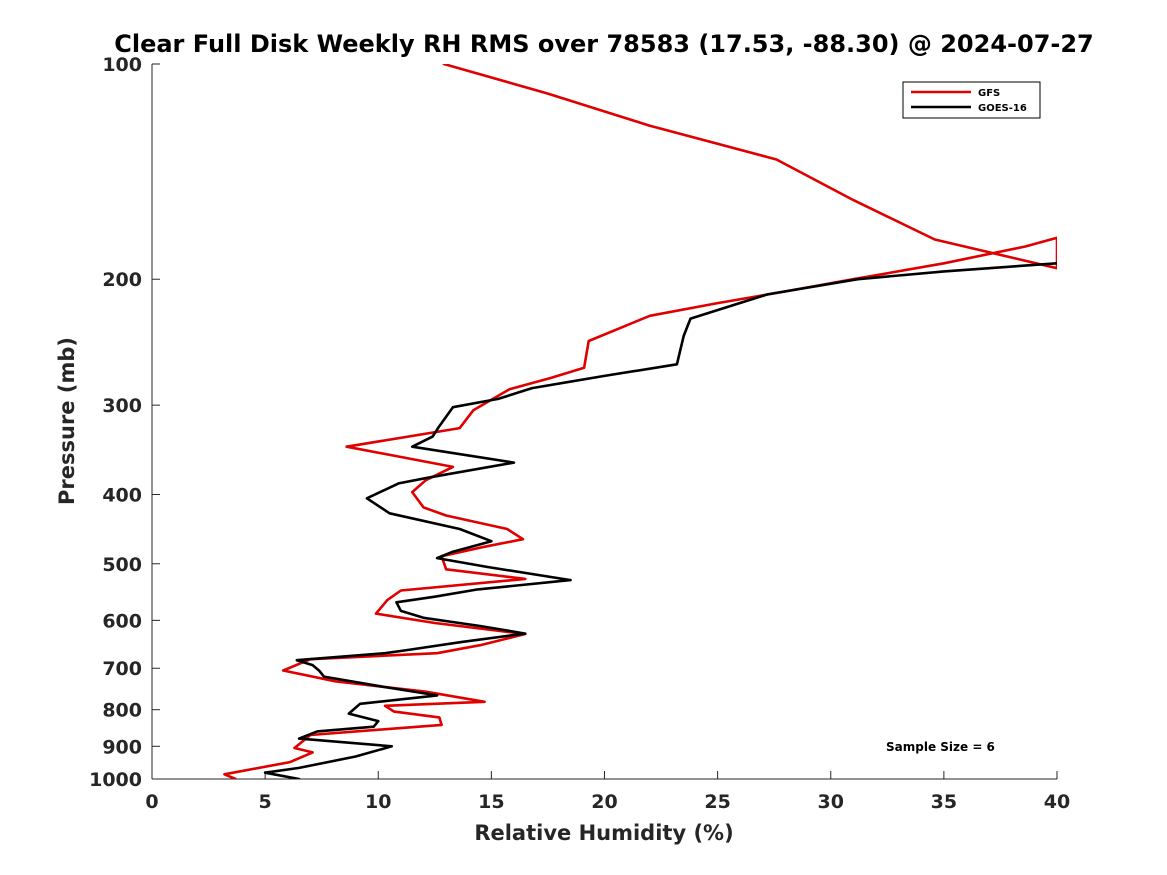 This screenshot has height=875, width=1167. I want to click on y-tick-label: 500, so click(122, 565).